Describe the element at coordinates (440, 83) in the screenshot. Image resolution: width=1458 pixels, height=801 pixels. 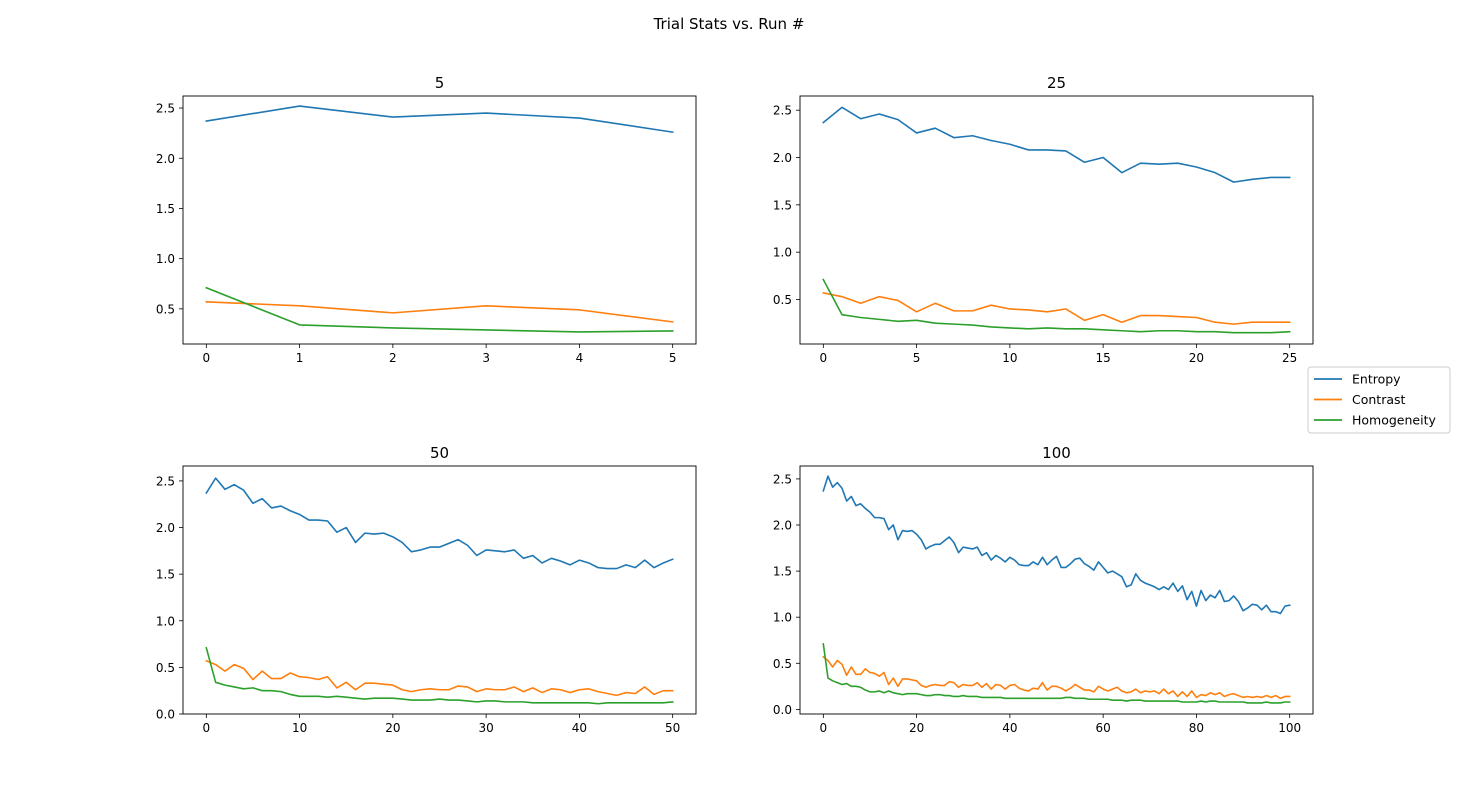
I see `subplot-title: 5` at that location.